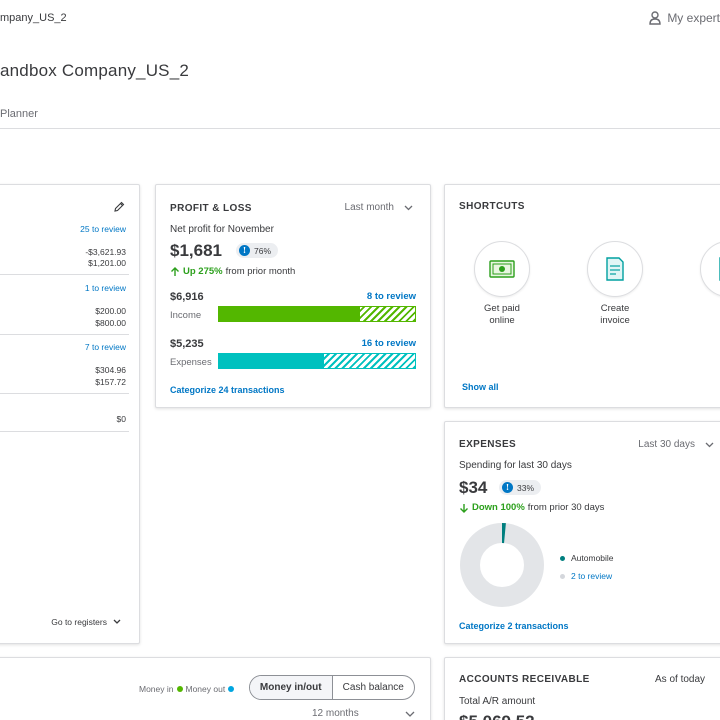  I want to click on arrow-up-icon, so click(175, 271).